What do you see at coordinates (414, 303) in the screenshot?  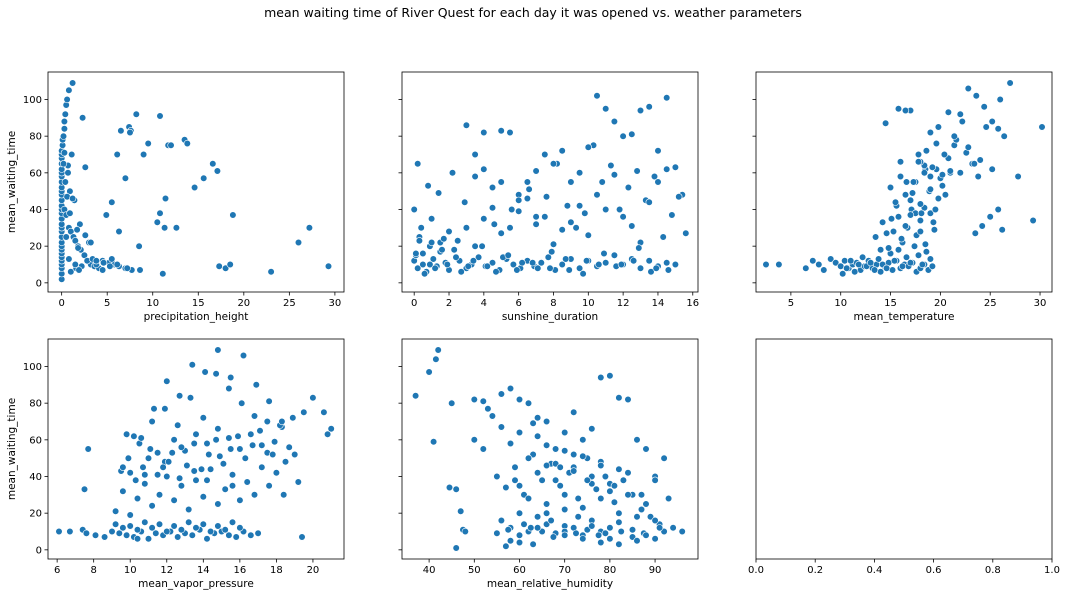 I see `x-tick-label: 0` at bounding box center [414, 303].